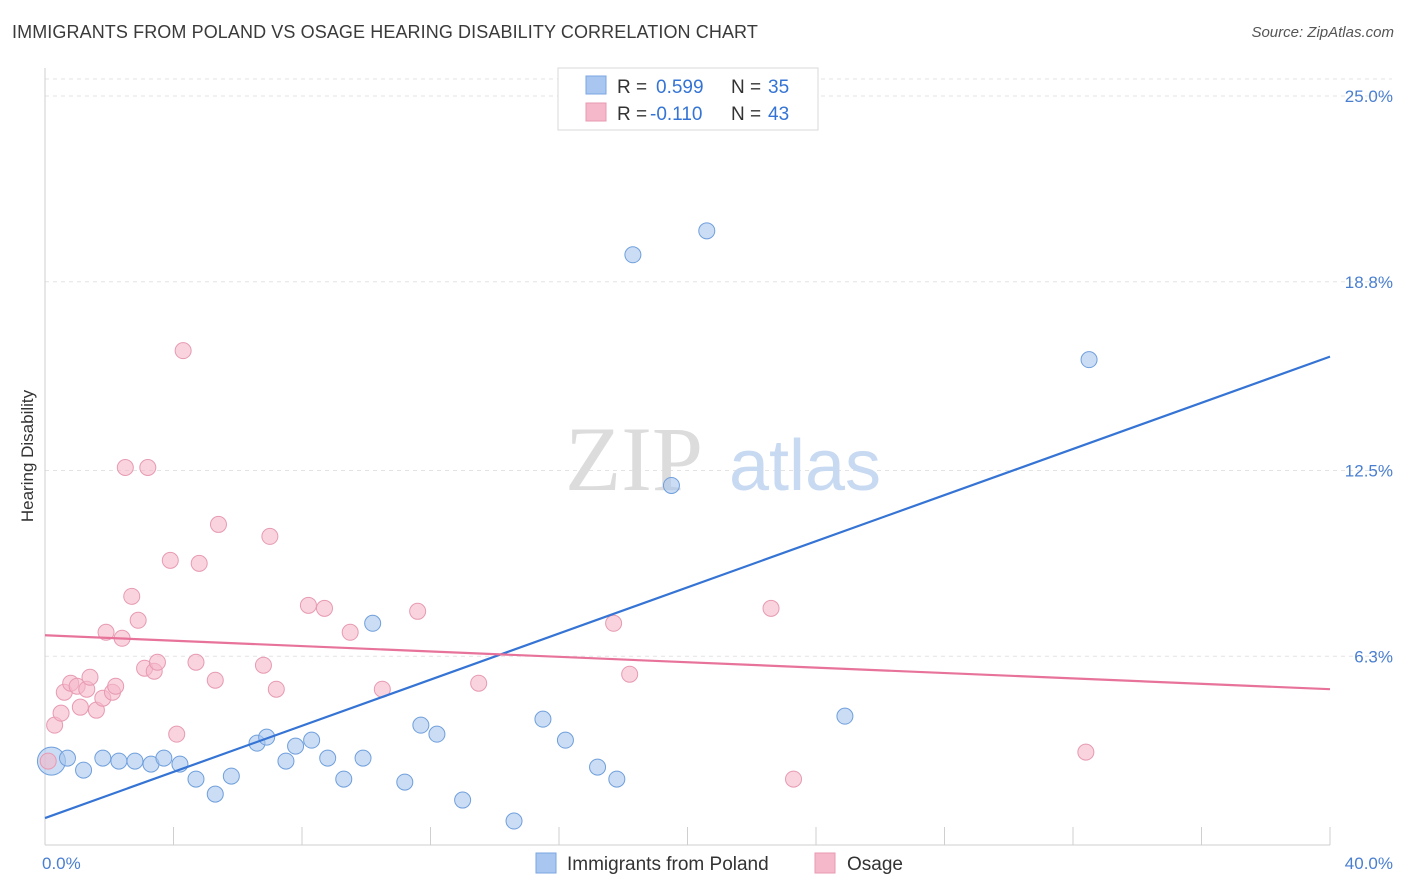 This screenshot has height=892, width=1406. What do you see at coordinates (687, 662) in the screenshot?
I see `osage-trend-line` at bounding box center [687, 662].